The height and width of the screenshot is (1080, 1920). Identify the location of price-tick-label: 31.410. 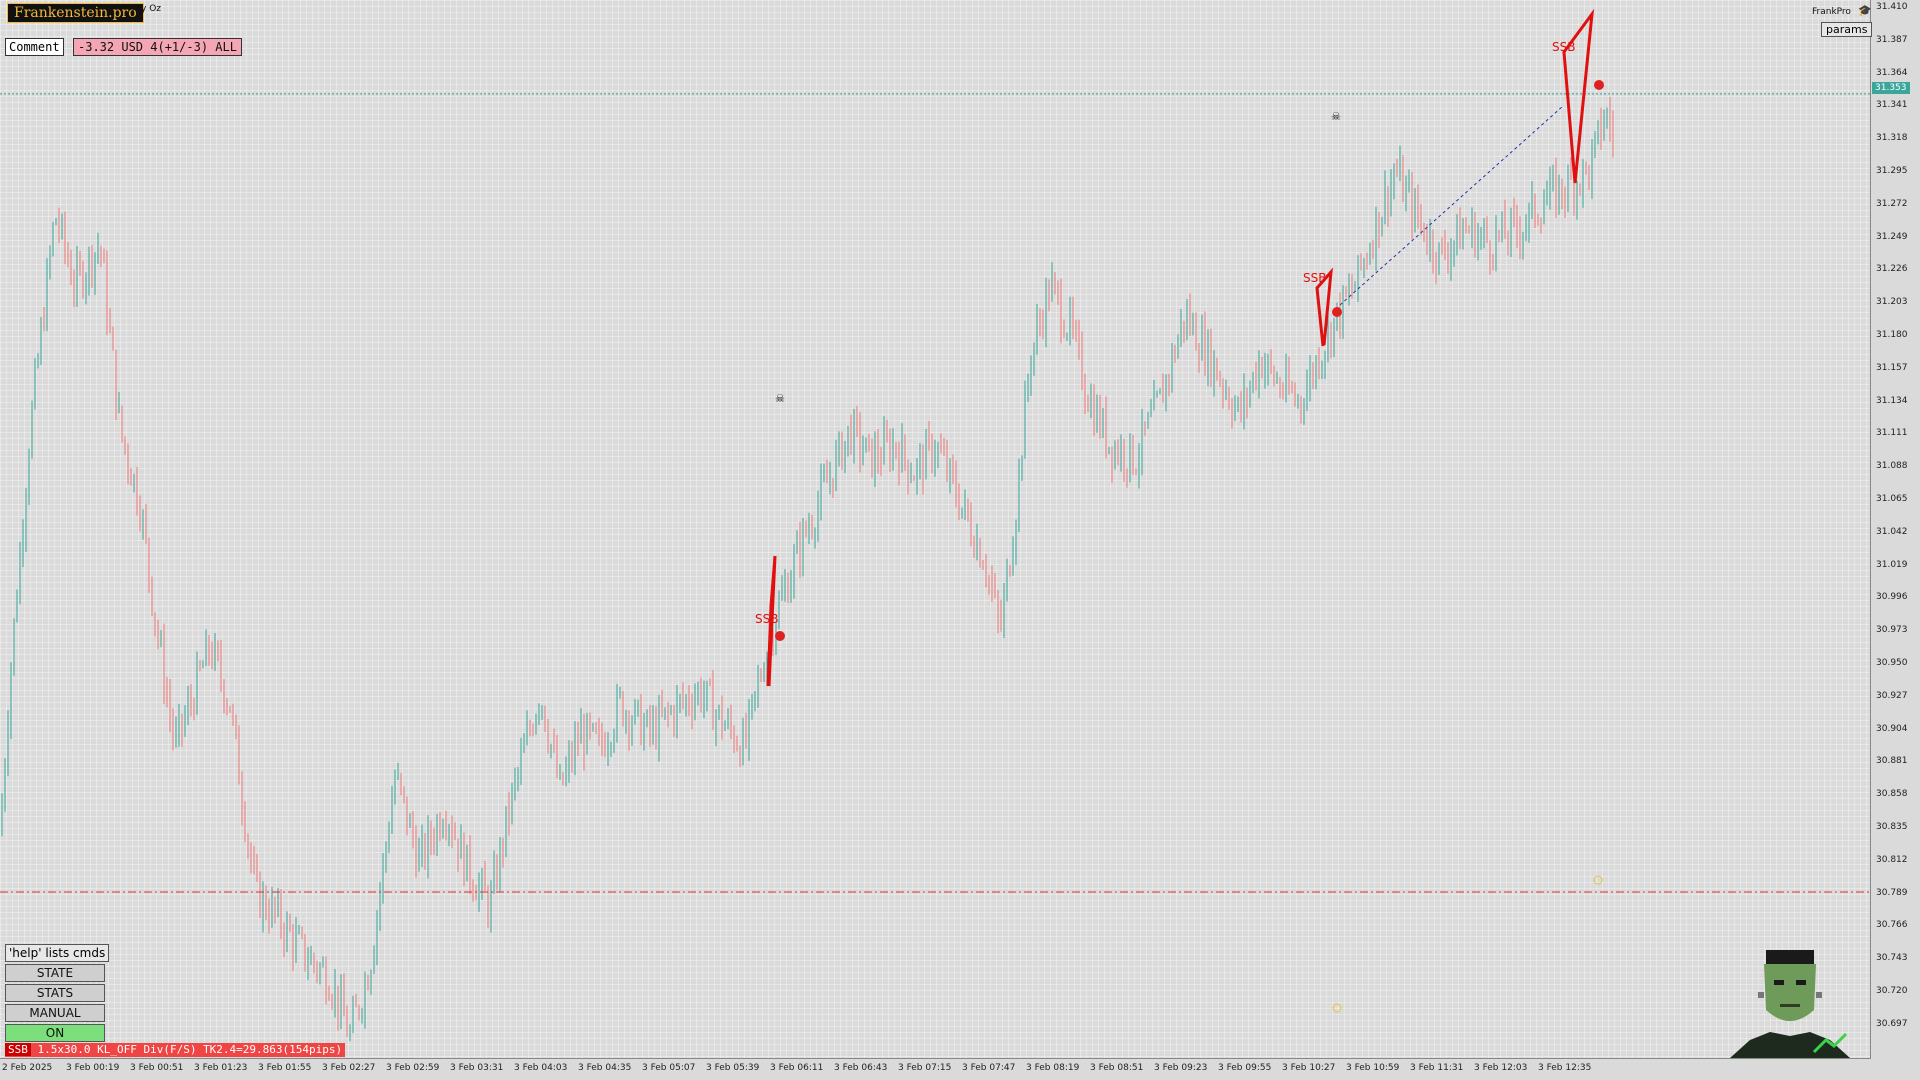
(1892, 7).